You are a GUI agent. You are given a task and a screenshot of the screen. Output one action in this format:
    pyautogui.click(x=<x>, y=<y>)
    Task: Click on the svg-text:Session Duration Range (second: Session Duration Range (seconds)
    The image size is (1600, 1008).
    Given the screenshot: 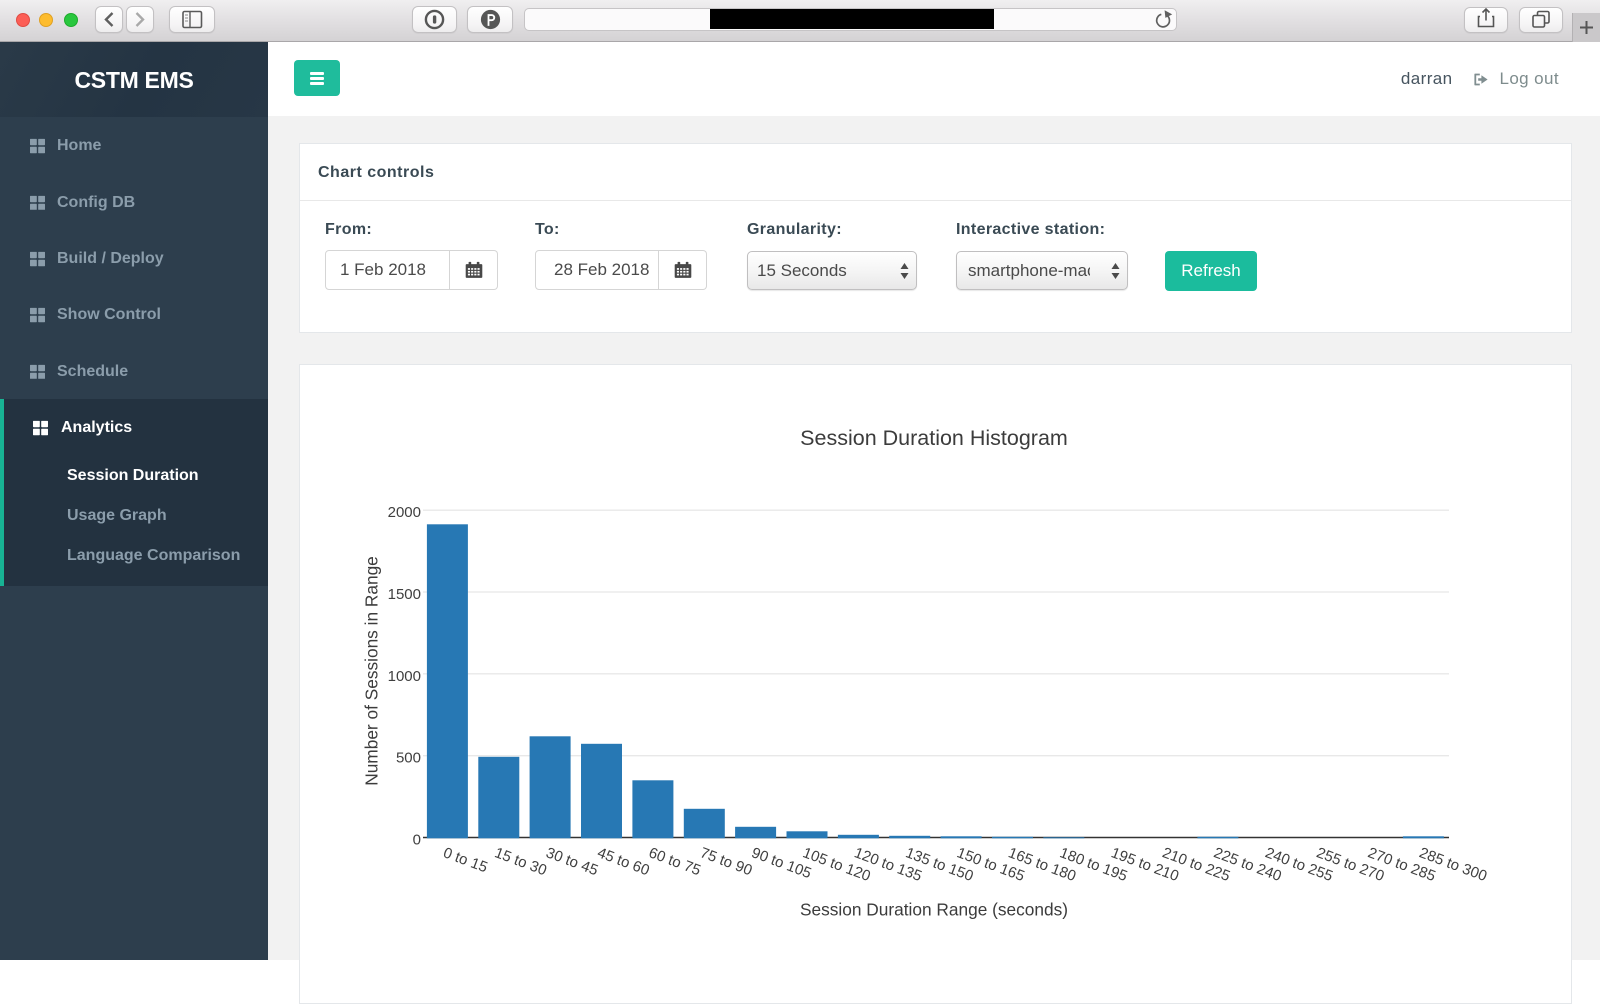 What is the action you would take?
    pyautogui.click(x=934, y=910)
    